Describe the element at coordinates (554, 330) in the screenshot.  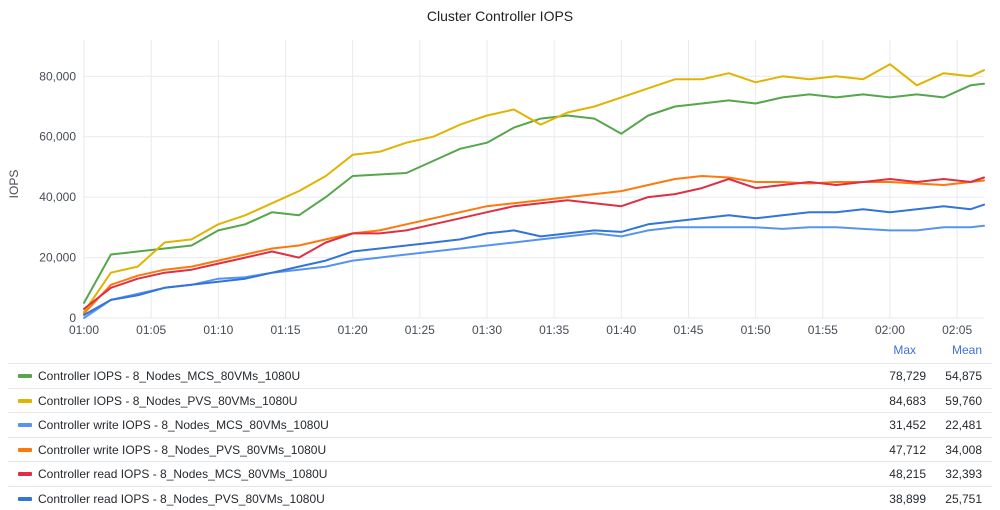
I see `x-tick-label: 01:35` at that location.